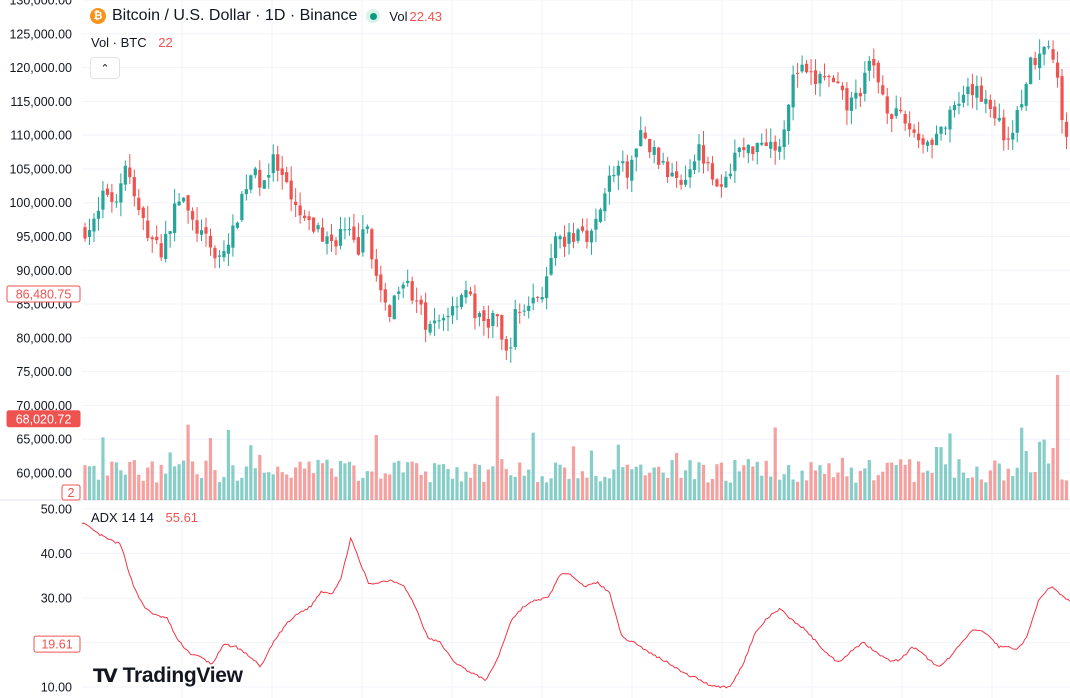 The height and width of the screenshot is (698, 1070). What do you see at coordinates (44, 440) in the screenshot?
I see `price-axis-tick: 65,000.00` at bounding box center [44, 440].